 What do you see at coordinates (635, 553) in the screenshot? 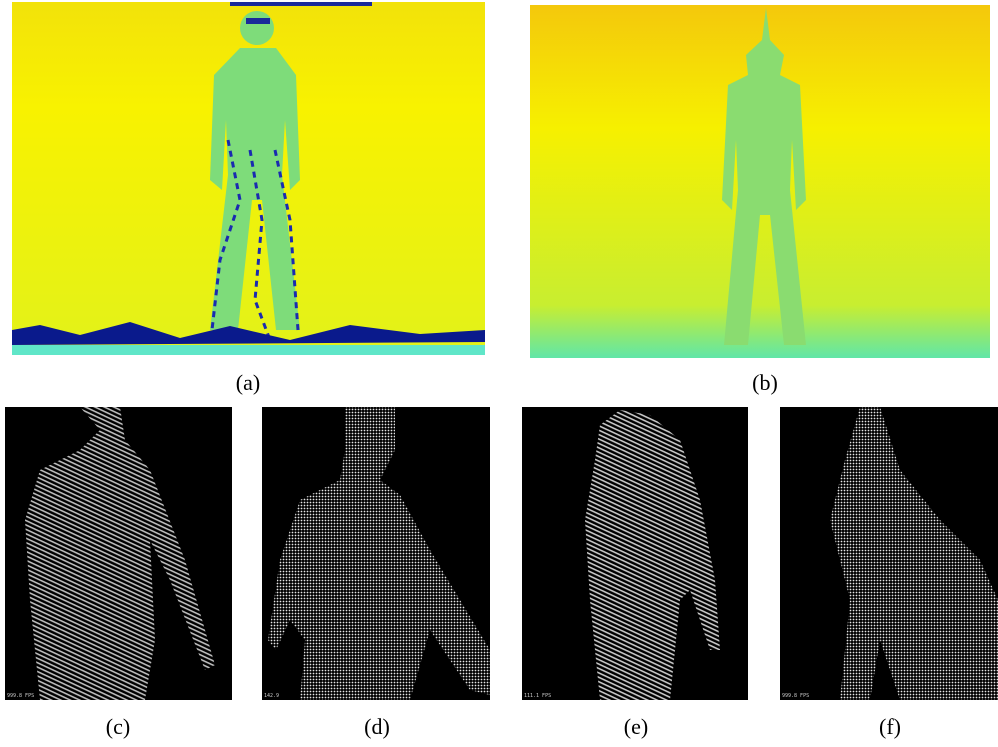
I see `panel-e: 111.1 FPS` at bounding box center [635, 553].